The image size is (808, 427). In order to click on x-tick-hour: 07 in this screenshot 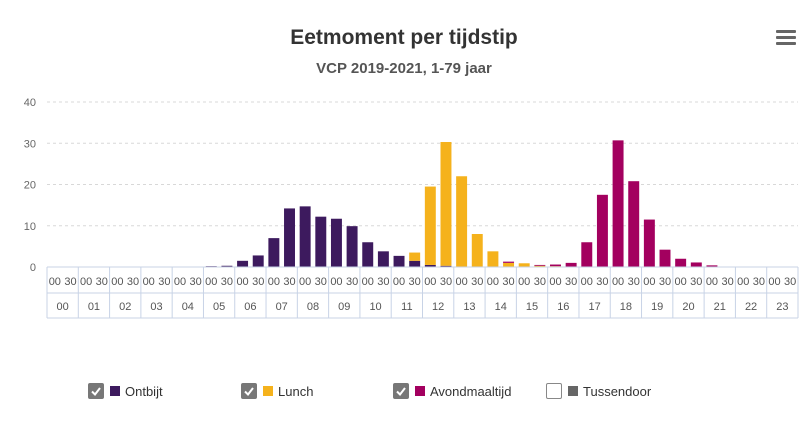, I will do `click(282, 307)`.